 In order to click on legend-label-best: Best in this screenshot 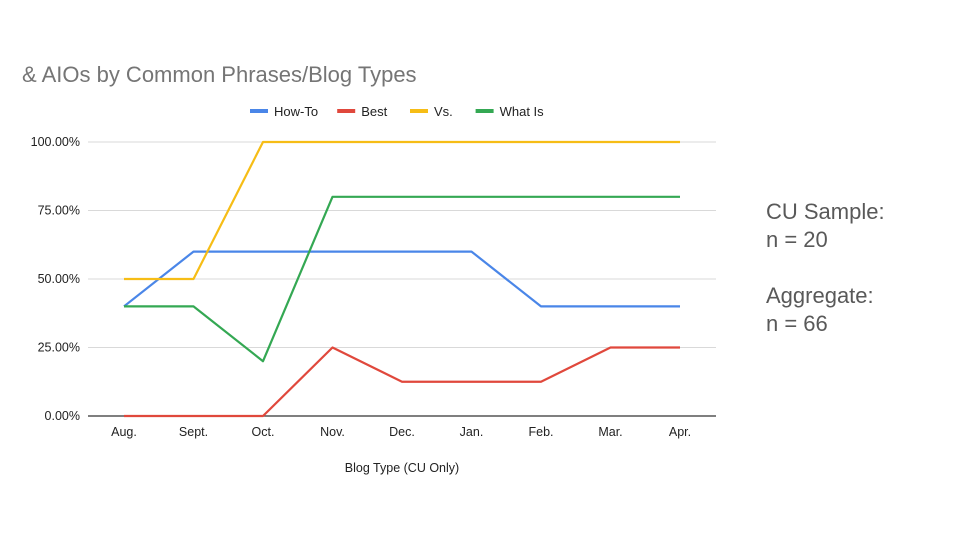, I will do `click(374, 111)`.